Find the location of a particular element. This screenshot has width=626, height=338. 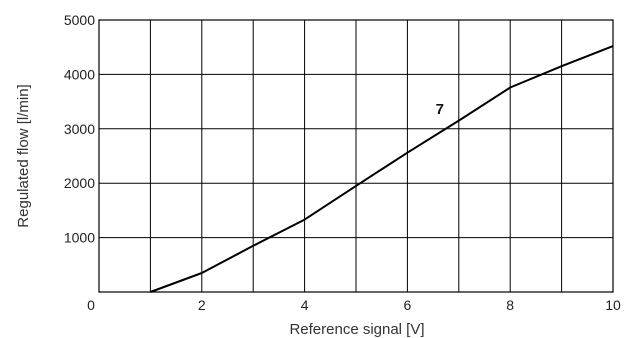

x-tick-label: 2 is located at coordinates (202, 305).